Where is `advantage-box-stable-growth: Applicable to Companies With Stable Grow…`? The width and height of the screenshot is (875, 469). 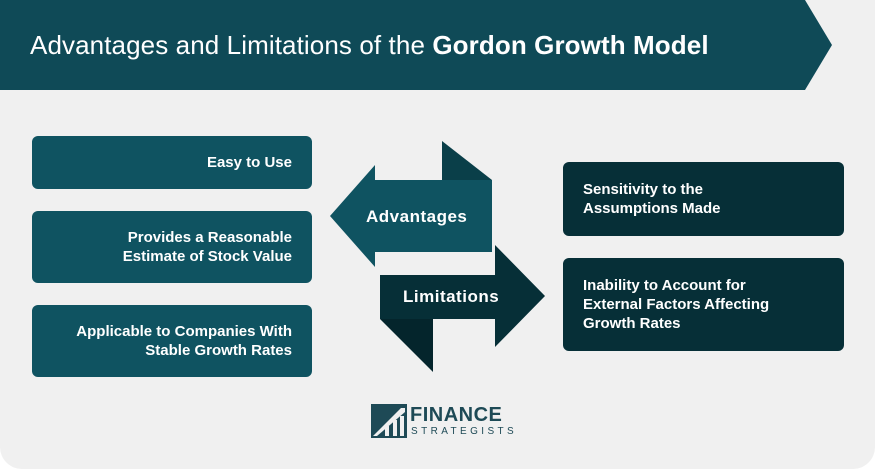 advantage-box-stable-growth: Applicable to Companies With Stable Grow… is located at coordinates (172, 341).